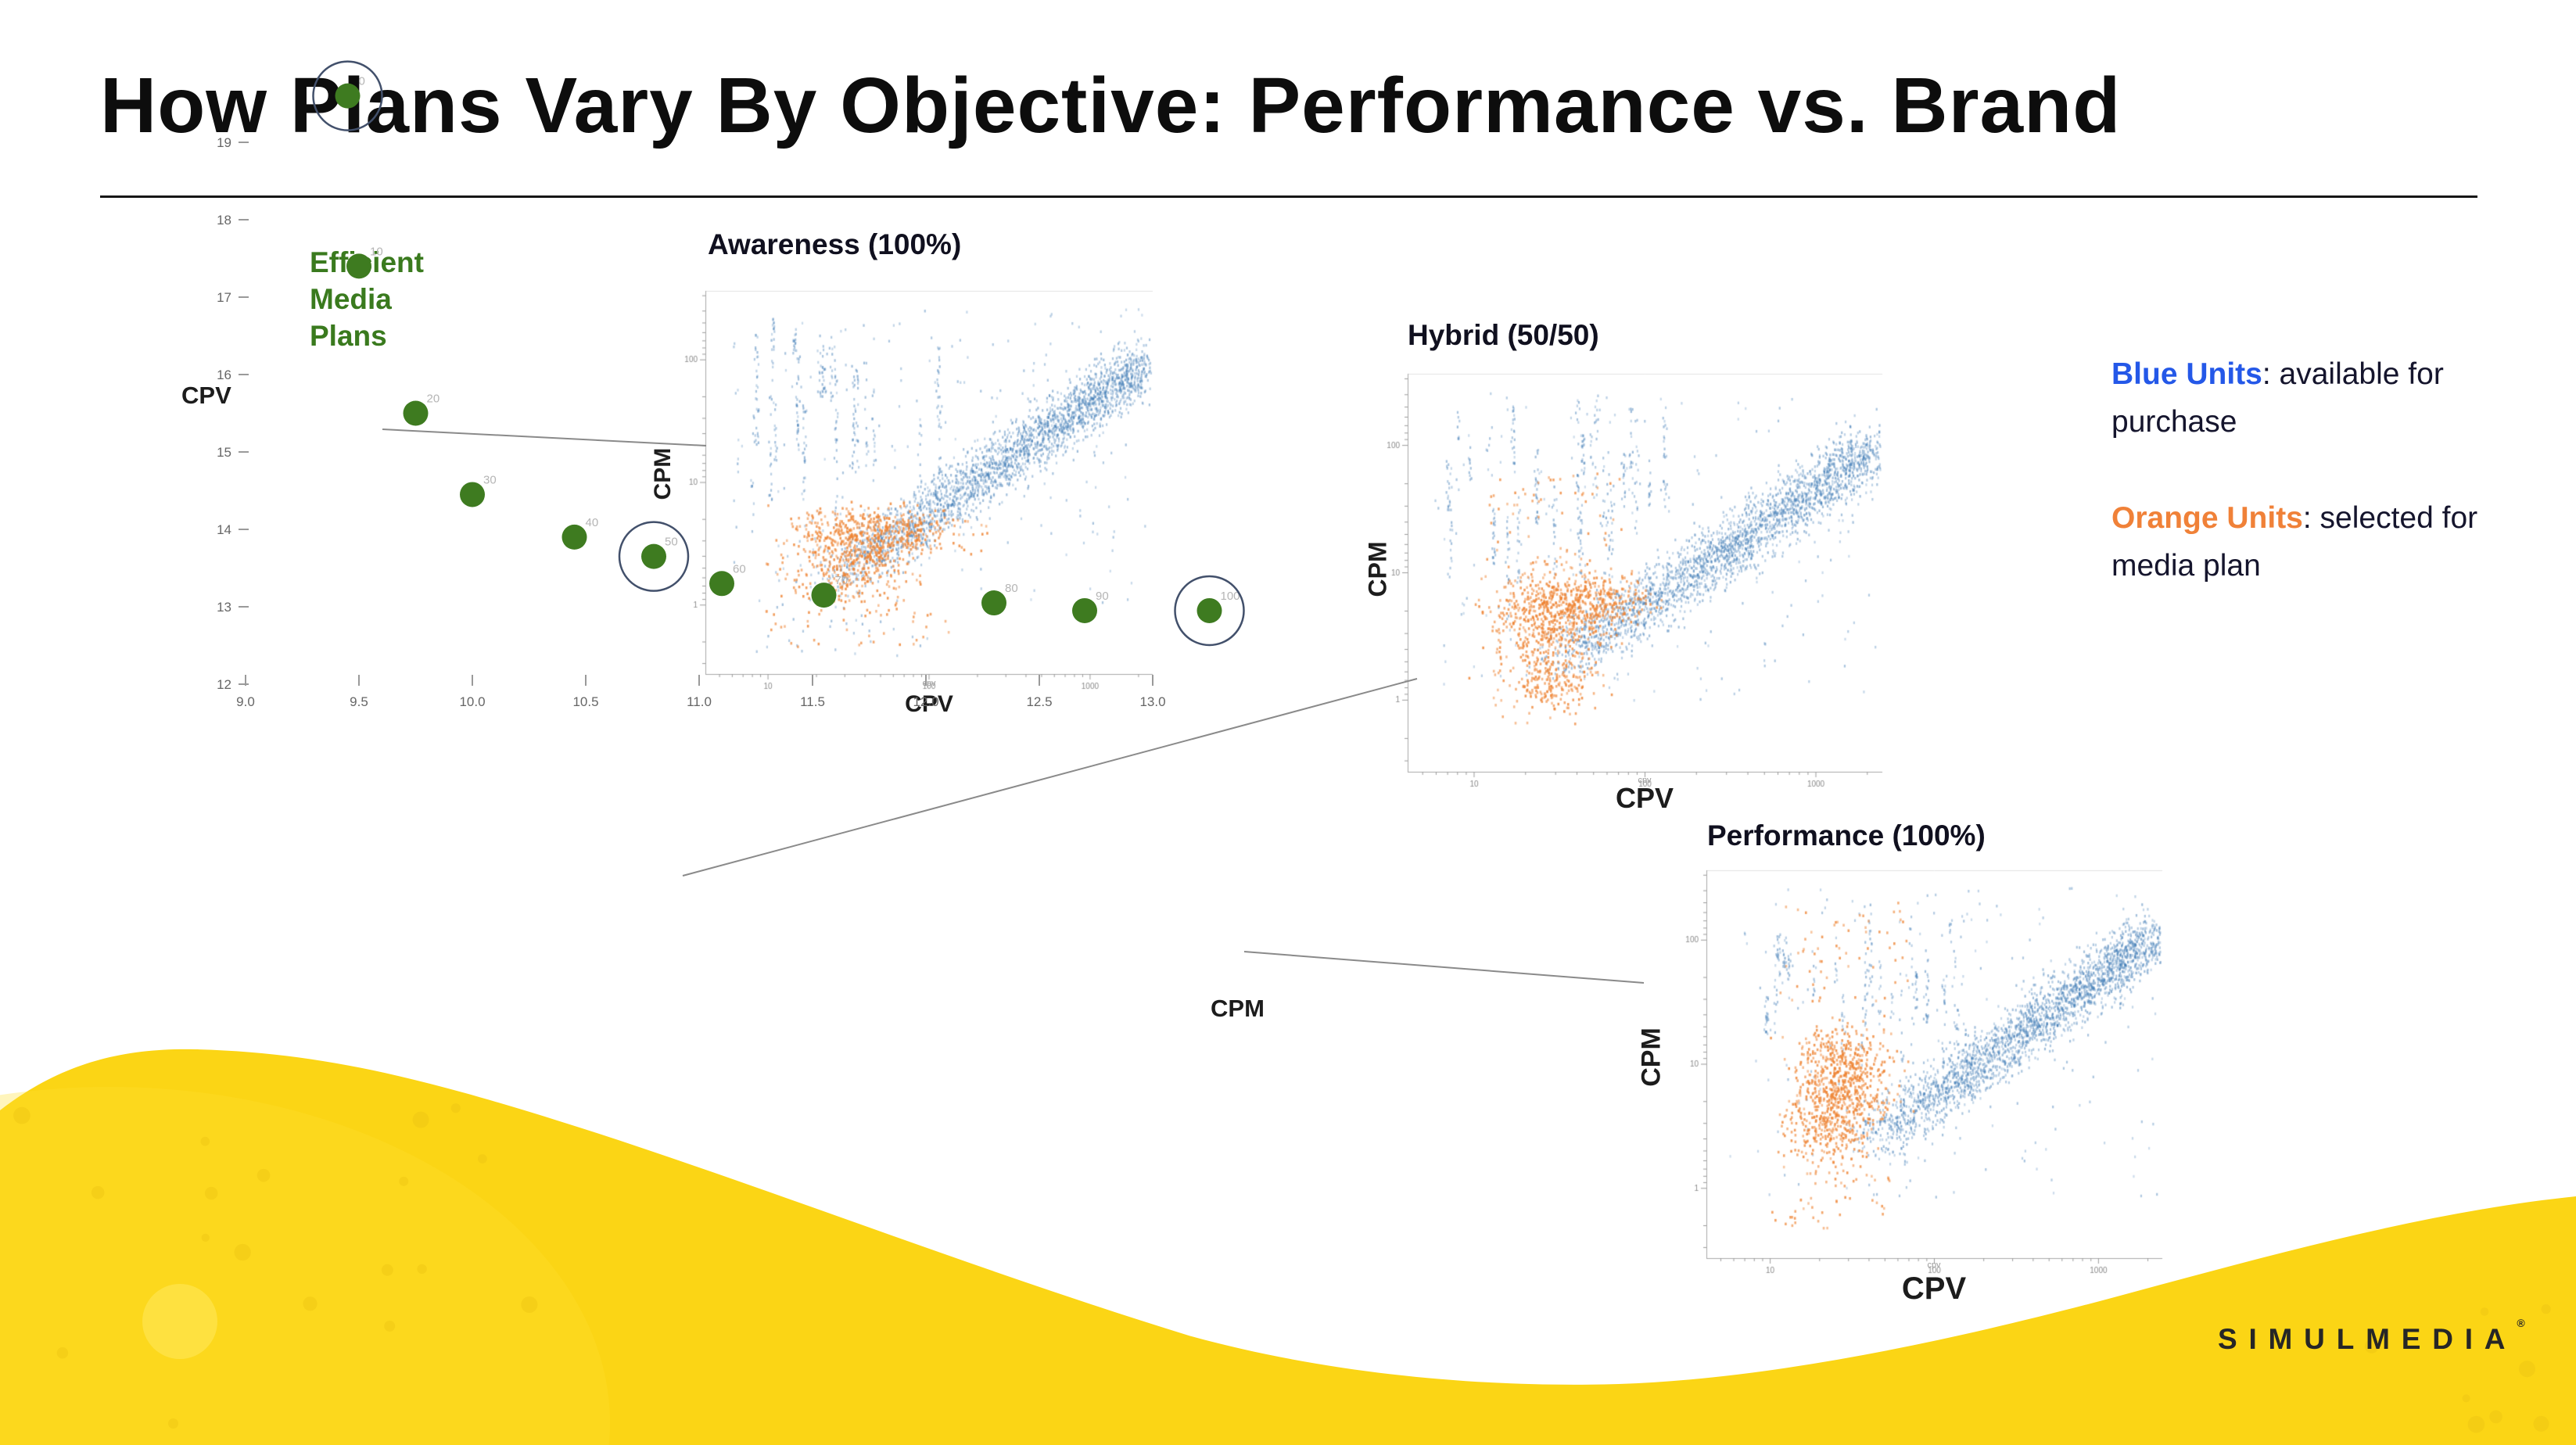 This screenshot has width=2576, height=1445. What do you see at coordinates (835, 244) in the screenshot?
I see `awareness-chart-title: Awareness (100%)` at bounding box center [835, 244].